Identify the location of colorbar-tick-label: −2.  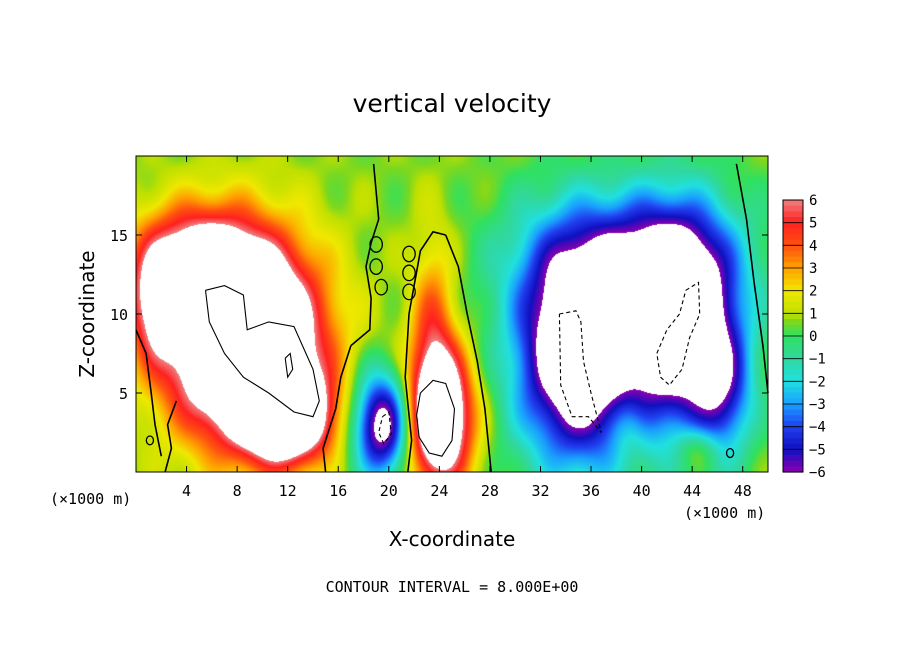
(817, 382).